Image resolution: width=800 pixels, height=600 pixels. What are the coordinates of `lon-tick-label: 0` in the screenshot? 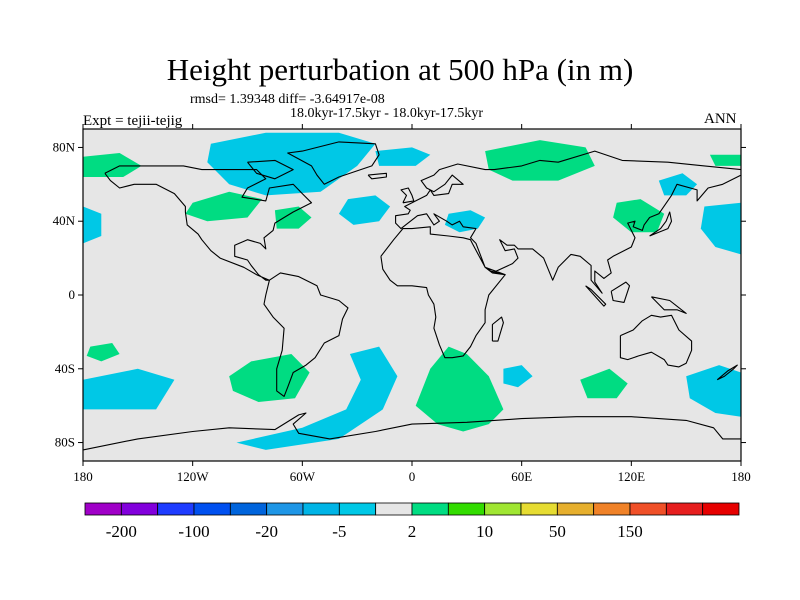 It's located at (412, 476).